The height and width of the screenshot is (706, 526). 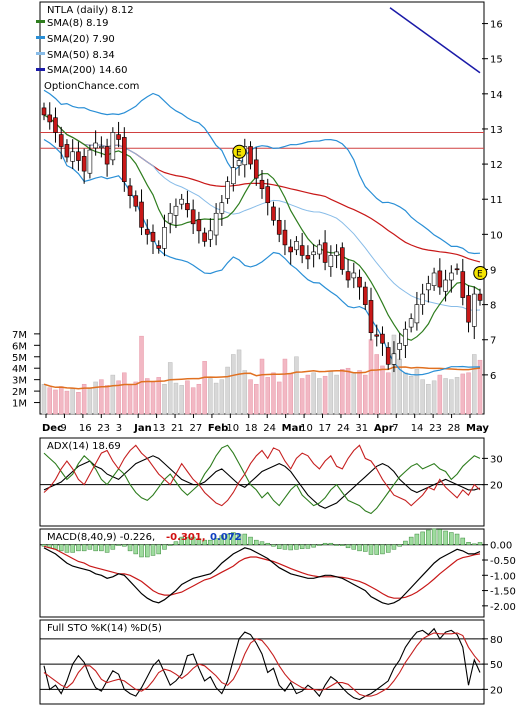 I want to click on chart-title: NTLA (daily) 8.12, so click(x=90, y=10).